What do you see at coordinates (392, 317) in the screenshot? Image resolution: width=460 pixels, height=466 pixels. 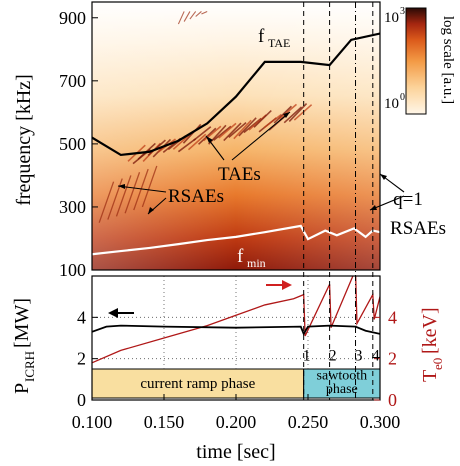 I see `t-e0-tick-label: 4` at bounding box center [392, 317].